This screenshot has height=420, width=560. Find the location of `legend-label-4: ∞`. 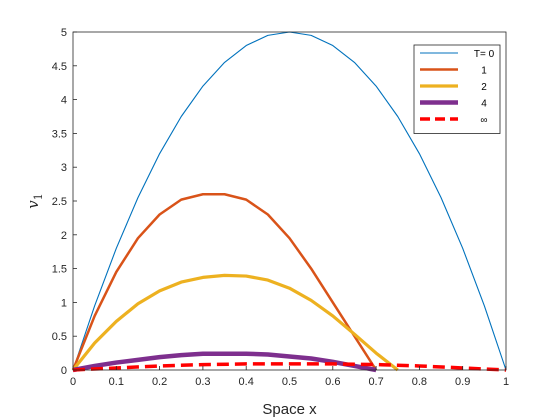

legend-label-4: ∞ is located at coordinates (483, 120).